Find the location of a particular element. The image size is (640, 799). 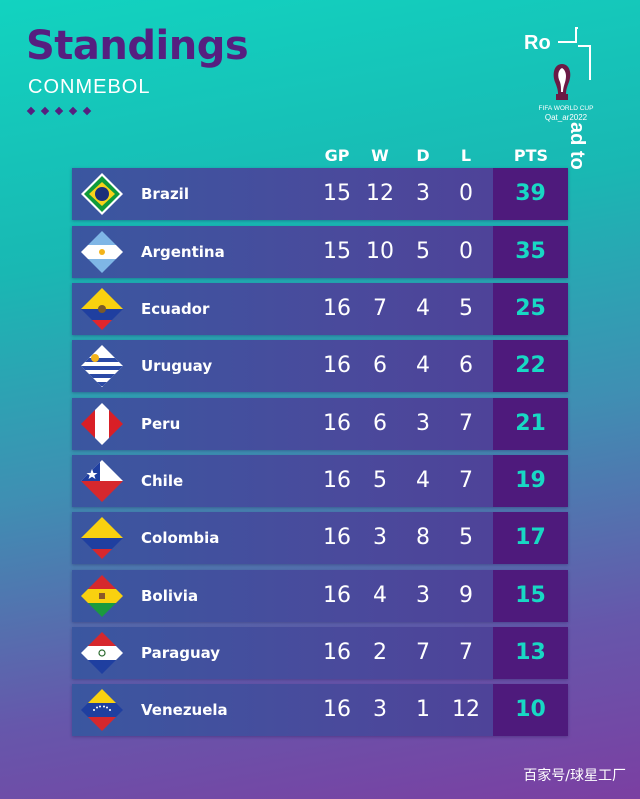

stat-w: 12 is located at coordinates (380, 193).